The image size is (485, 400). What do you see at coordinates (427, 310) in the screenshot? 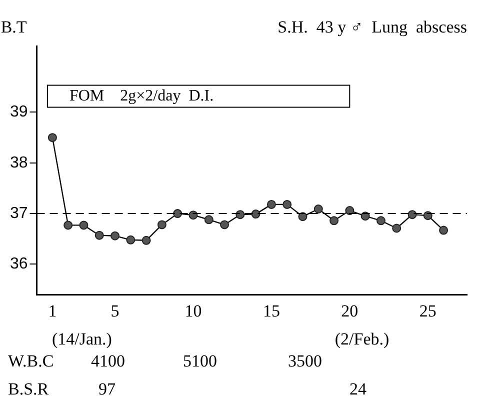
I see `x-tick-label: 25` at bounding box center [427, 310].